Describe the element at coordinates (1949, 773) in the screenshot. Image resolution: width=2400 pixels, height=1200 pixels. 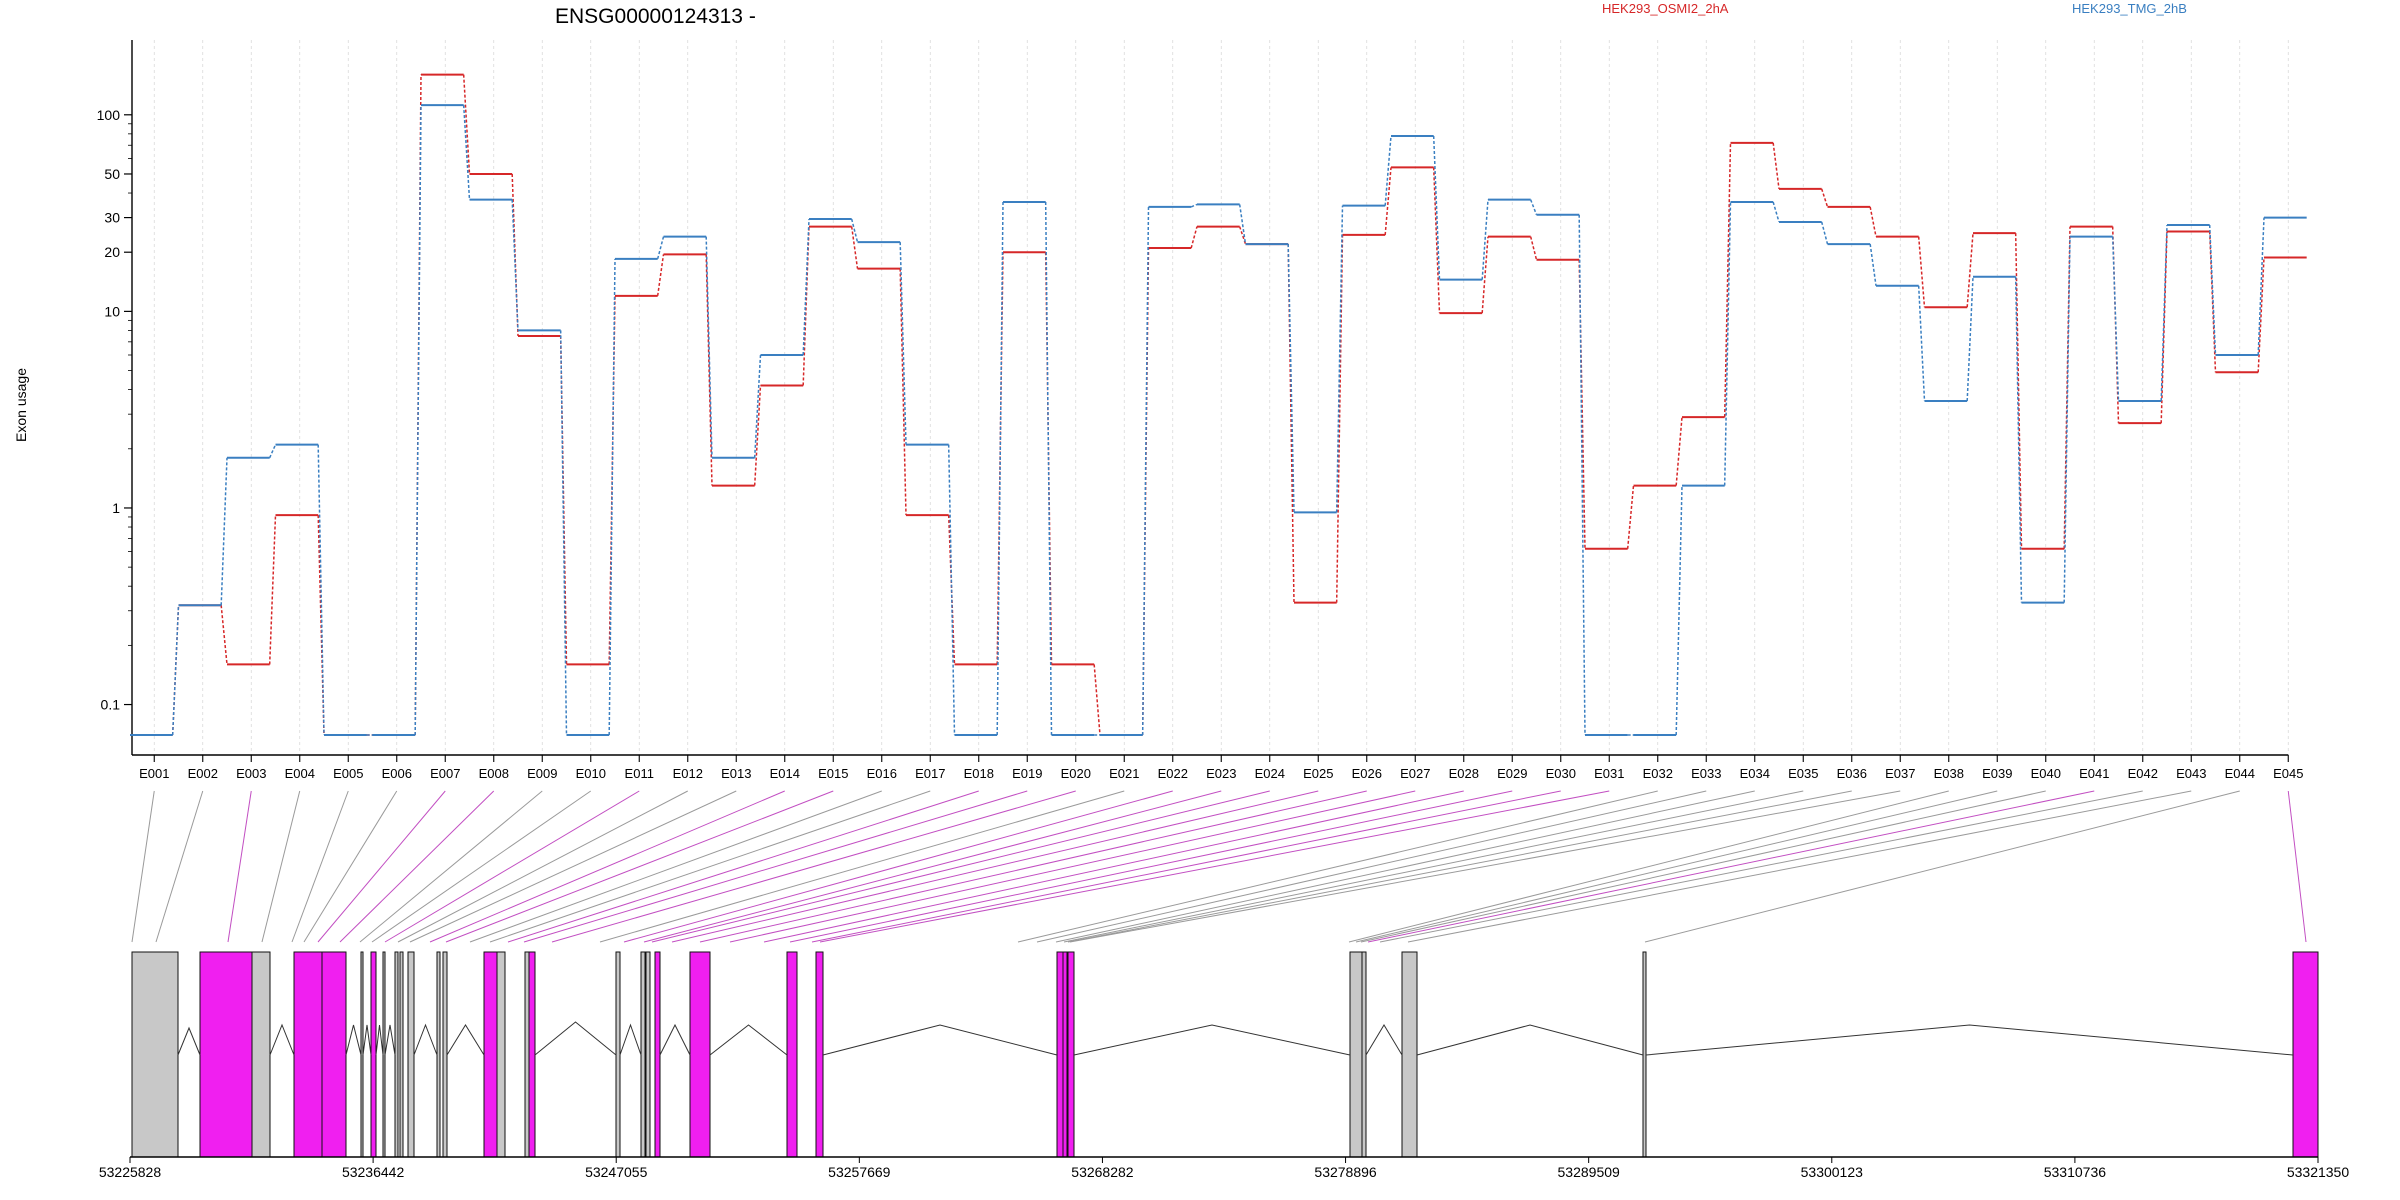
I see `x-tick-label: E038` at that location.